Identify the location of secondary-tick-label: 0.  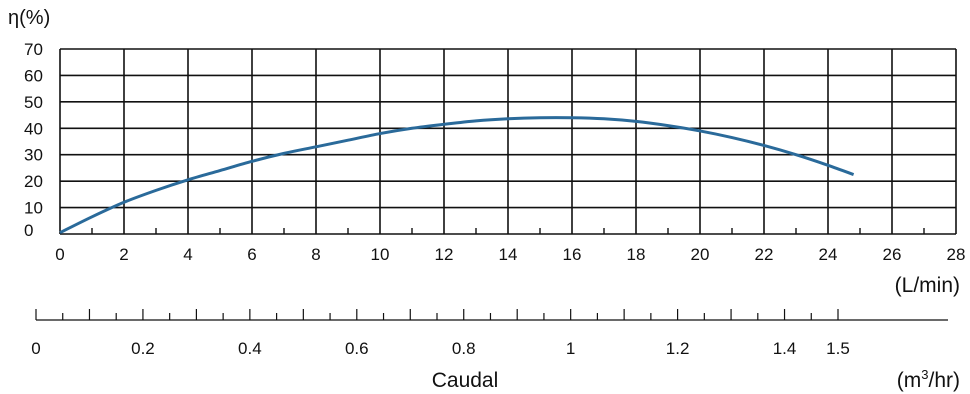
(35, 348).